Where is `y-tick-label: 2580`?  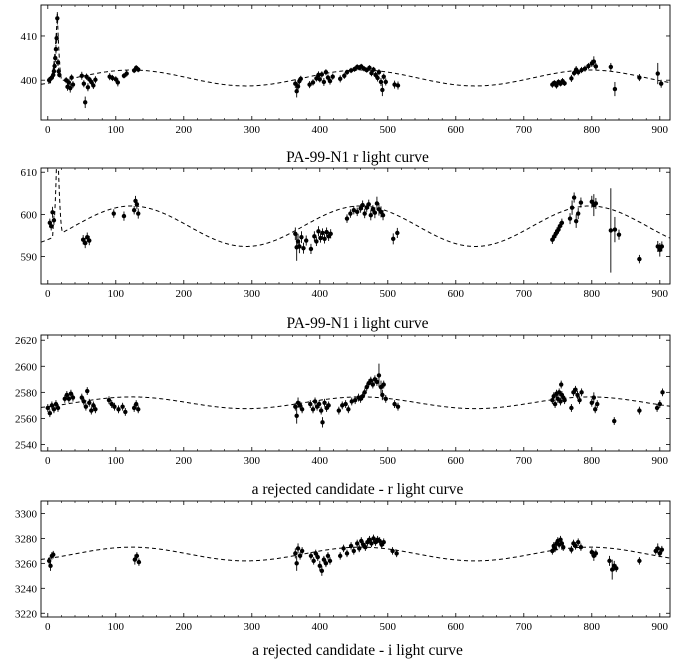
y-tick-label: 2580 is located at coordinates (26, 393).